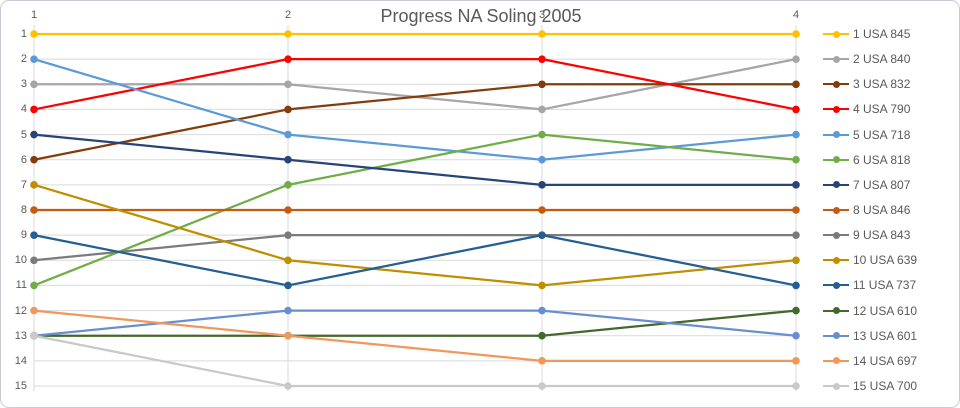 This screenshot has height=408, width=960. I want to click on y-tick-label: 5, so click(23, 134).